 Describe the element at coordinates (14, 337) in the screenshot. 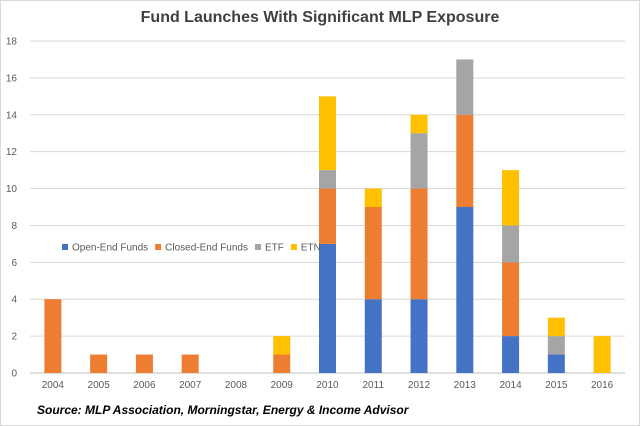

I see `y-tick-label: 2` at that location.